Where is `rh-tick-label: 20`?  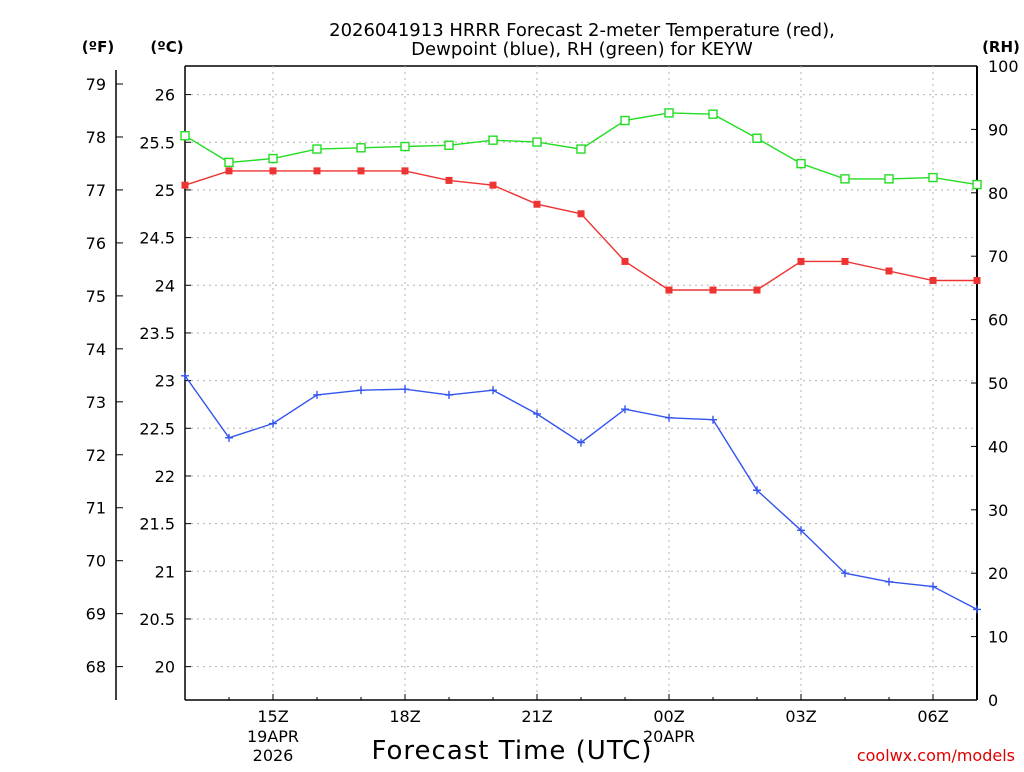 rh-tick-label: 20 is located at coordinates (998, 573).